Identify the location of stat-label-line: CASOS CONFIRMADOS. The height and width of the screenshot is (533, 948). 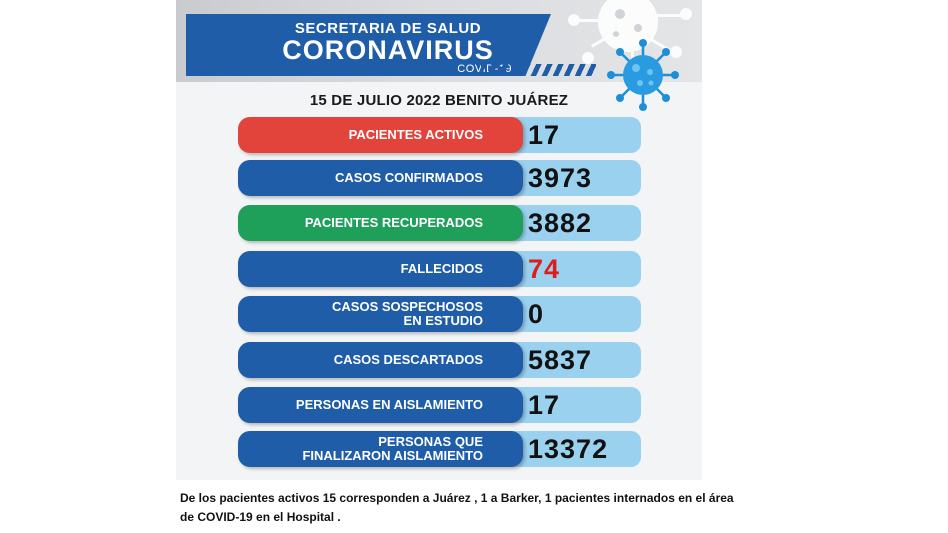
(408, 177).